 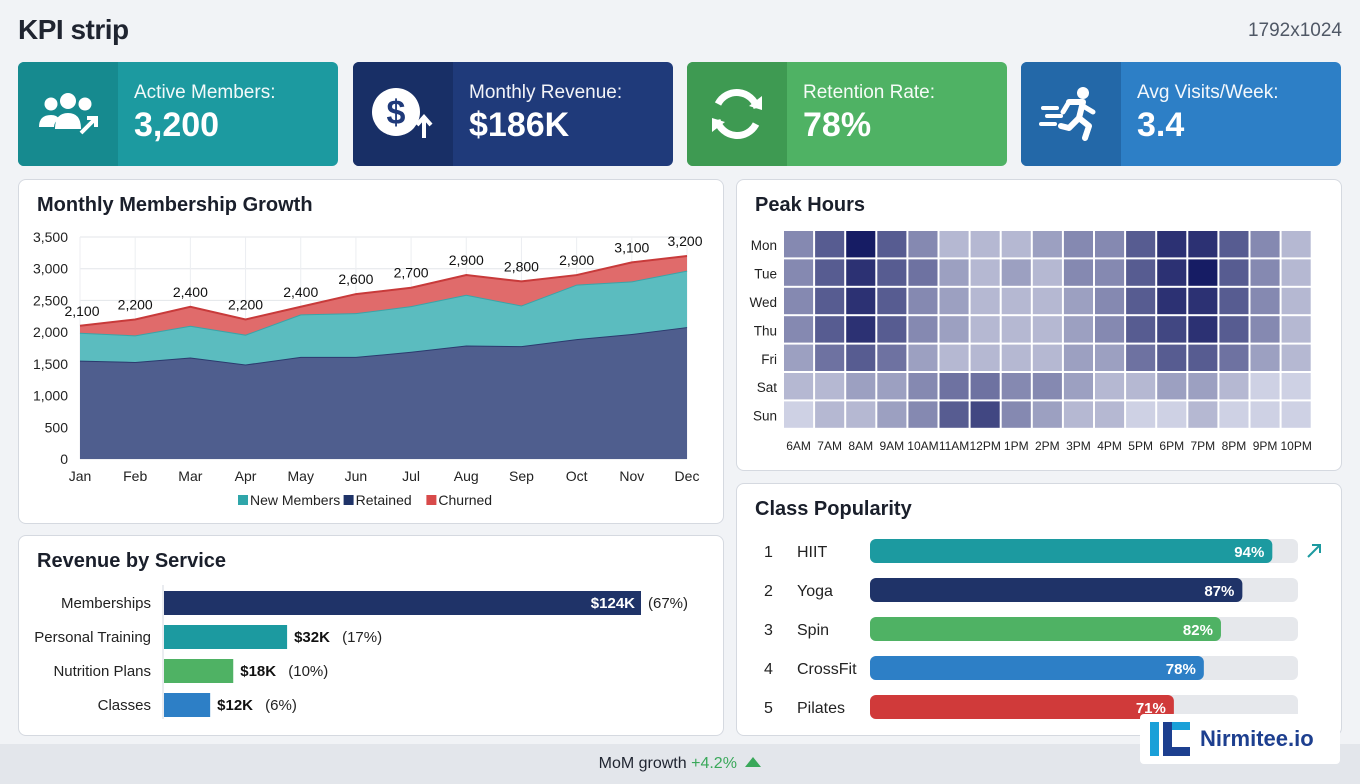 I want to click on revenue-category-label: Personal Training, so click(x=92, y=637).